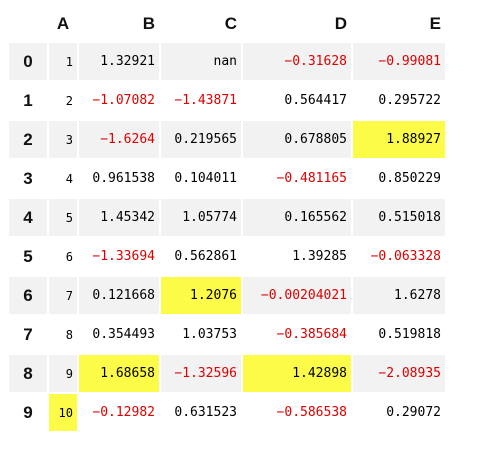 The height and width of the screenshot is (465, 484). Describe the element at coordinates (28, 217) in the screenshot. I see `row-index: 4` at that location.